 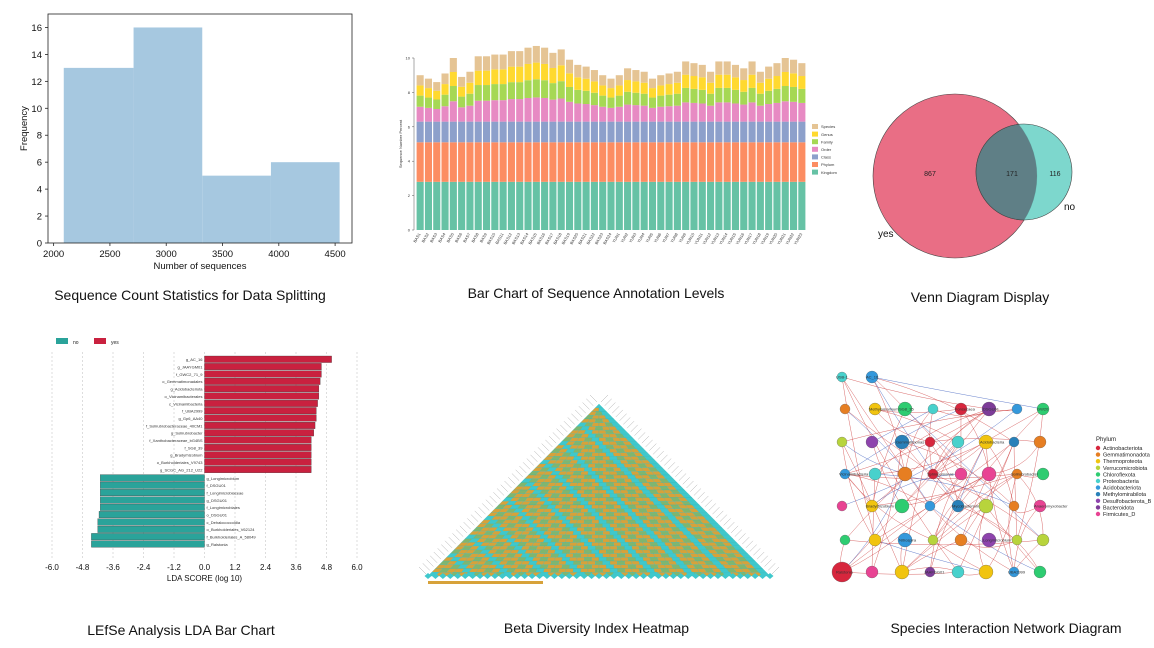 What do you see at coordinates (1125, 469) in the screenshot?
I see `network-legend-label: Verrucomicrobiota` at bounding box center [1125, 469].